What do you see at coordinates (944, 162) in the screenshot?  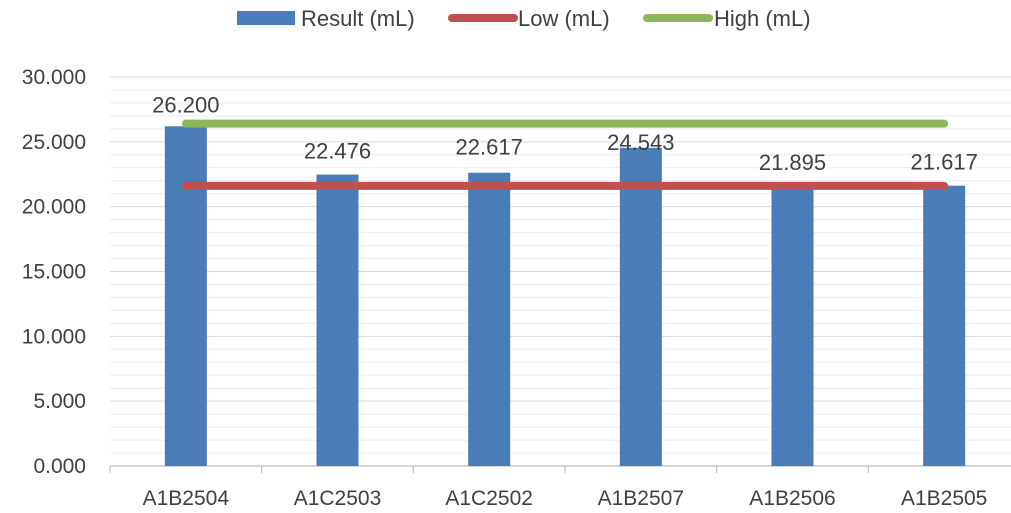 I see `data-label: 21.617` at bounding box center [944, 162].